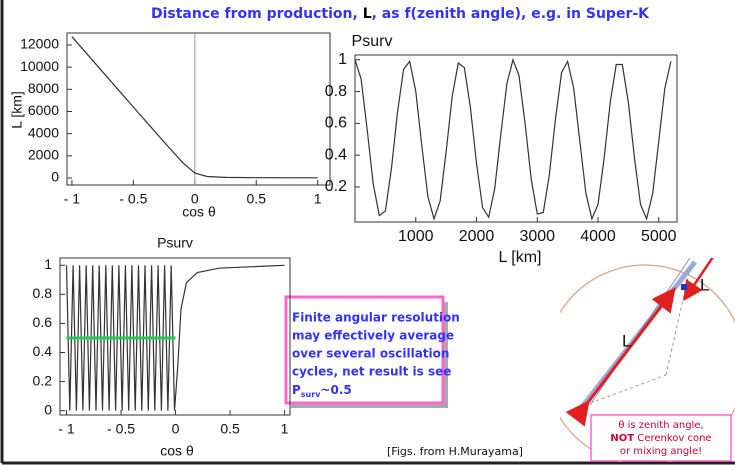 The width and height of the screenshot is (735, 465). Describe the element at coordinates (376, 318) in the screenshot. I see `callout-text: Finite angular resolution` at that location.